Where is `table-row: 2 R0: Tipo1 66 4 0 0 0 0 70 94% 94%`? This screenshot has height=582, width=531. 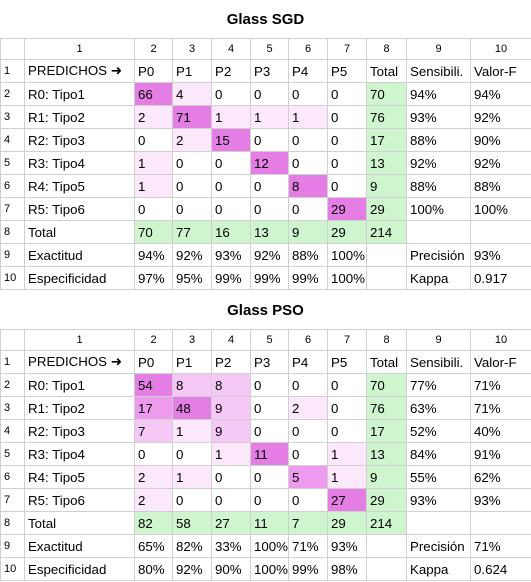
table-row: 2 R0: Tipo1 66 4 0 0 0 0 70 94% 94% is located at coordinates (266, 94).